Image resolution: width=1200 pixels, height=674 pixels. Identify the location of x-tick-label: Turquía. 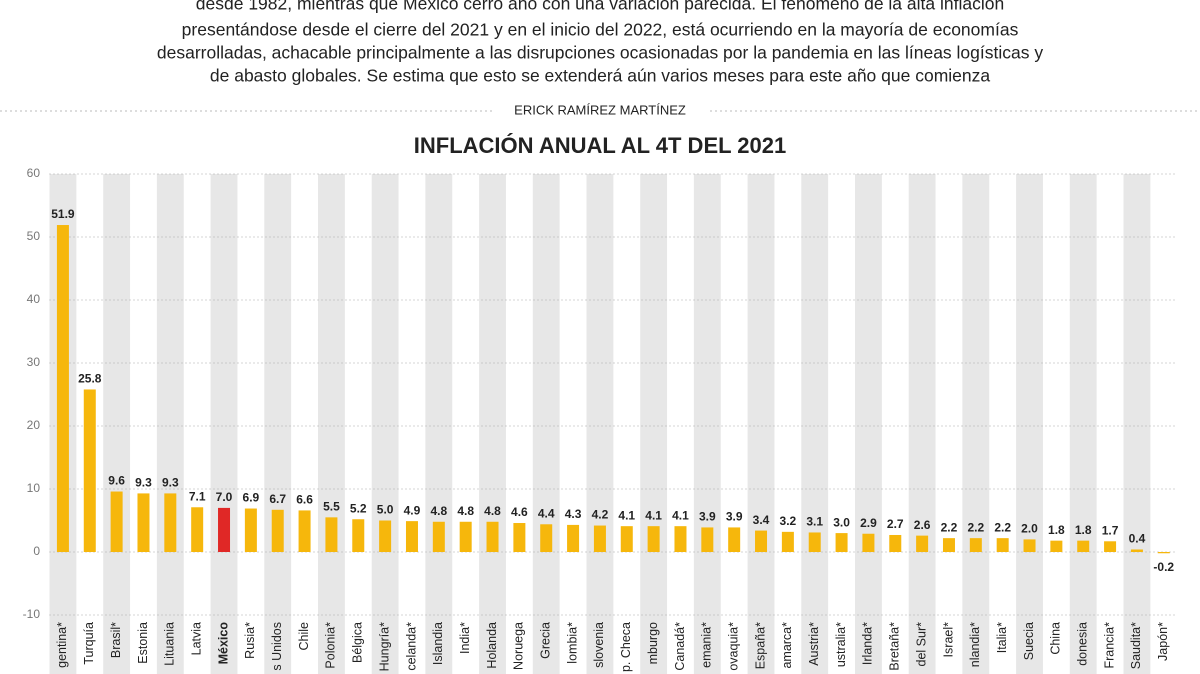
(89, 643).